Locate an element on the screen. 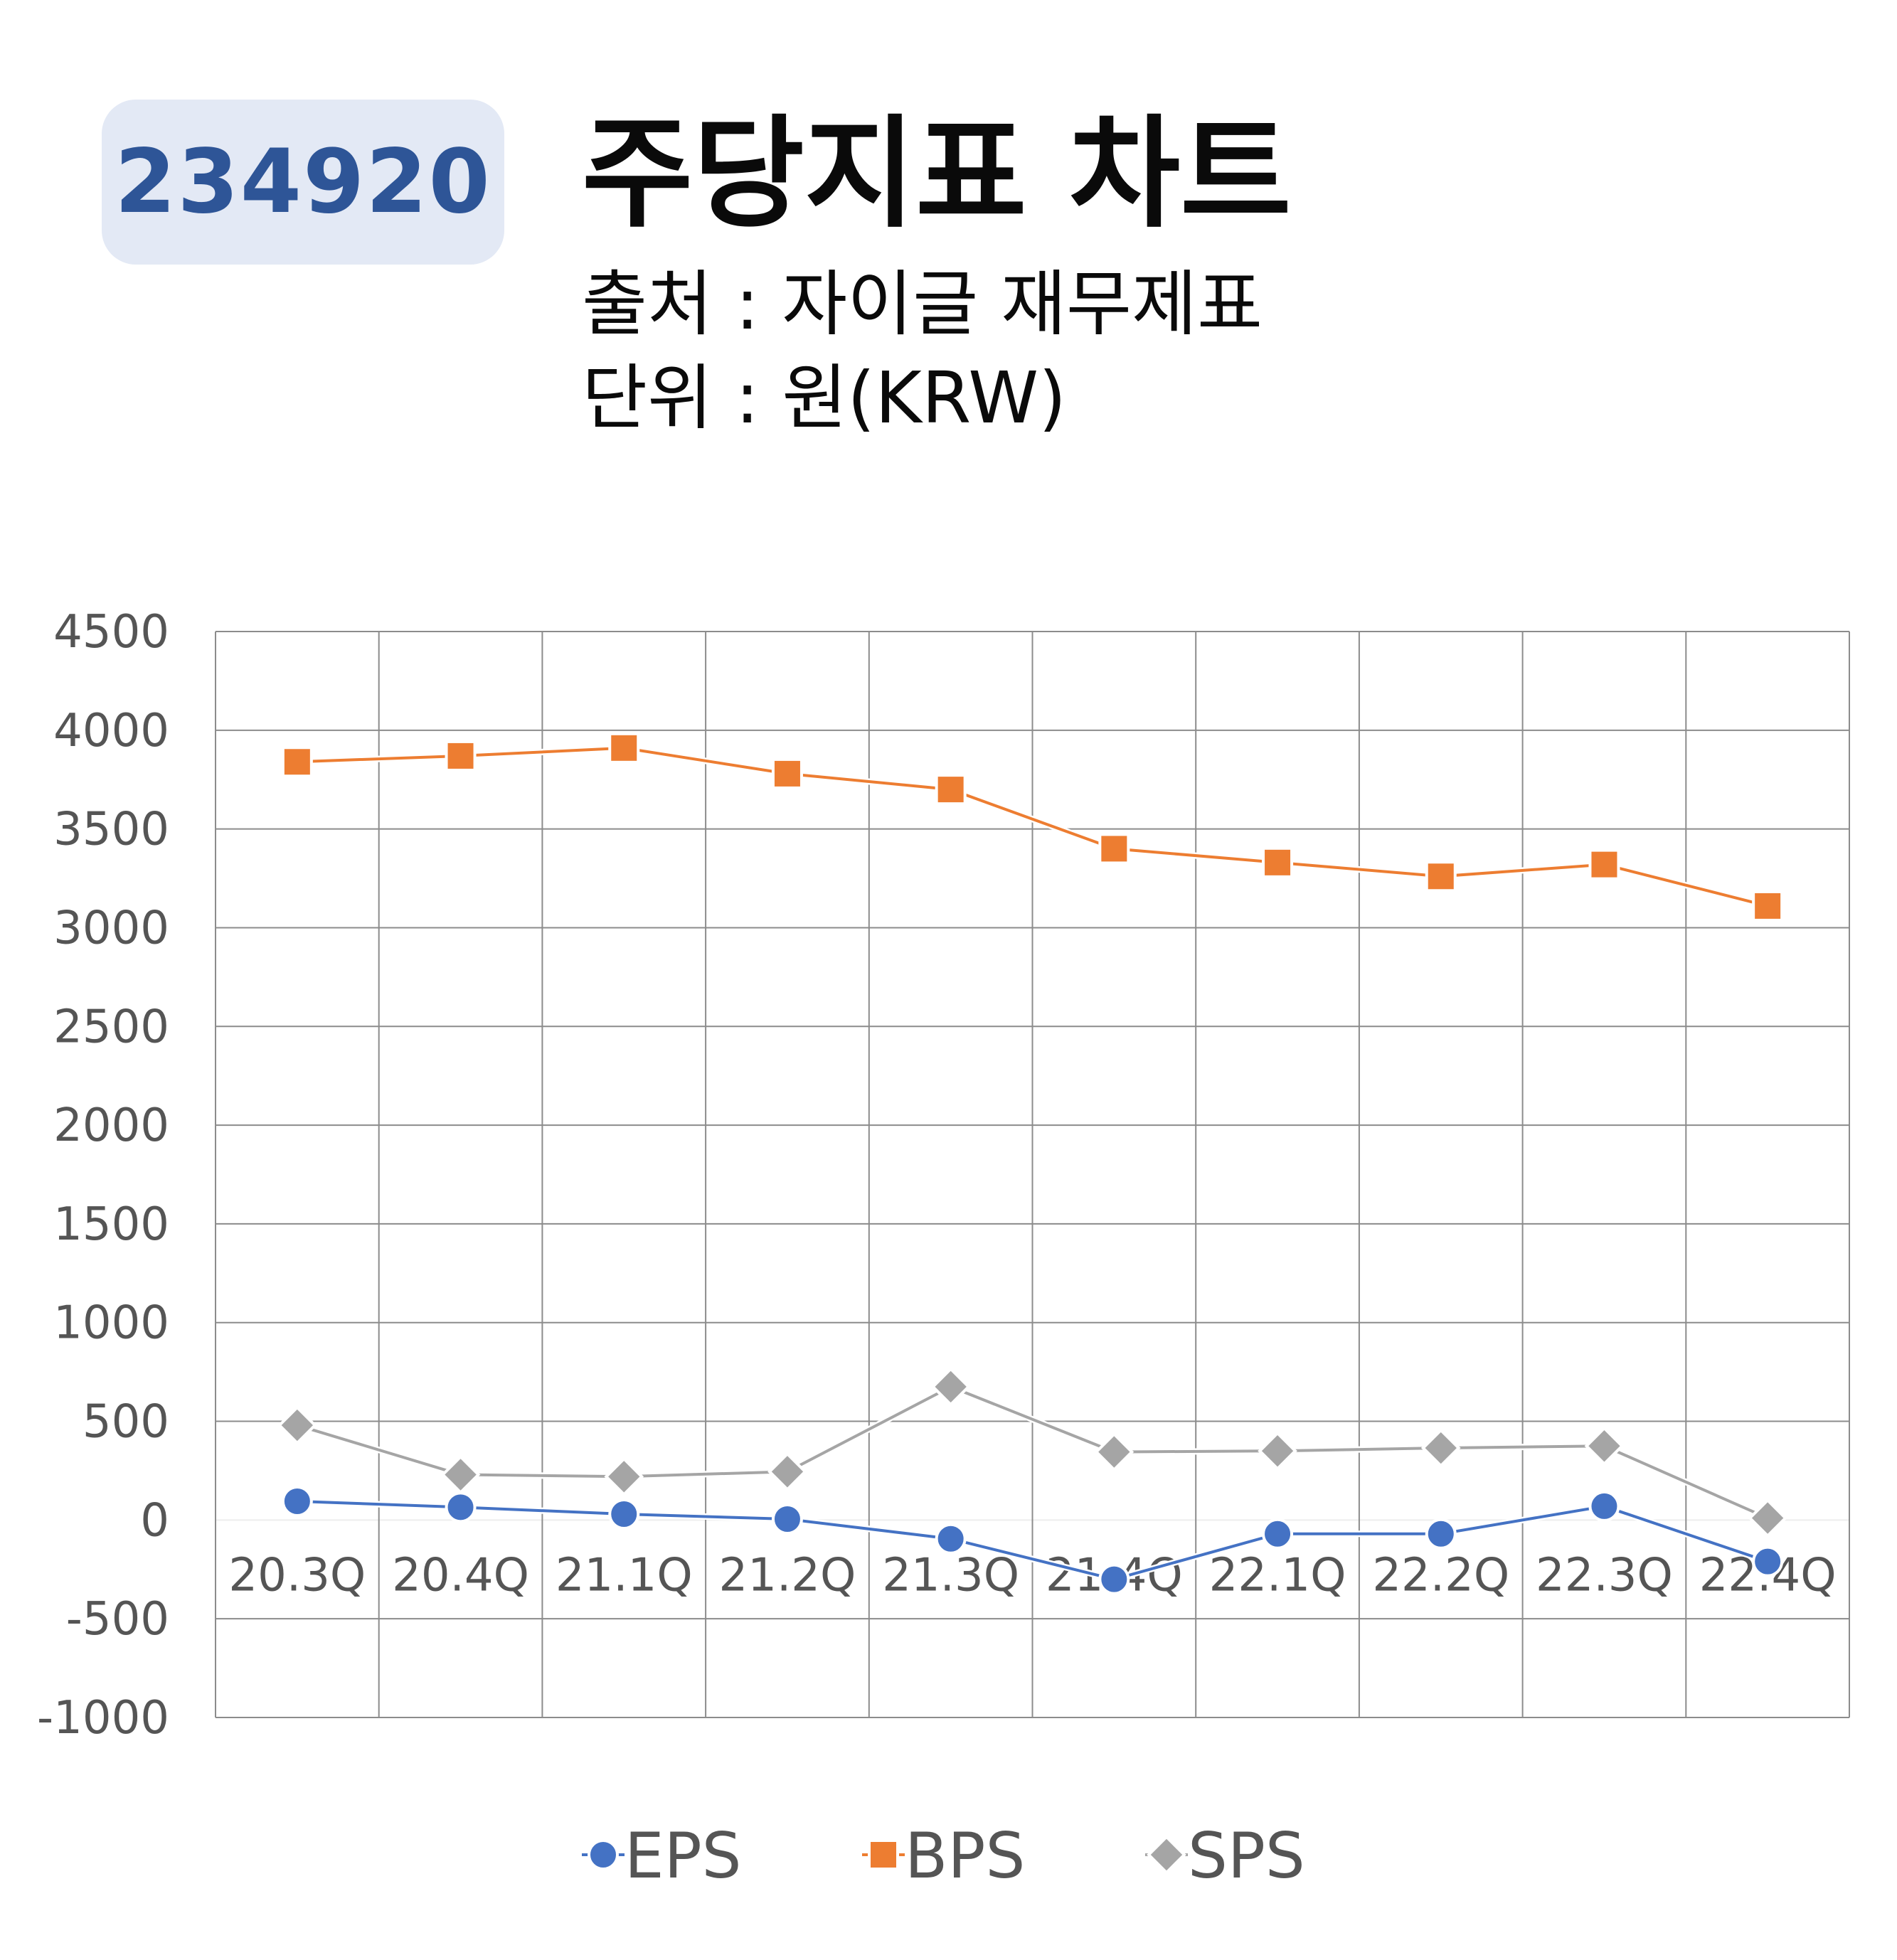  x-tick-label: 22.3Q is located at coordinates (1604, 1575).